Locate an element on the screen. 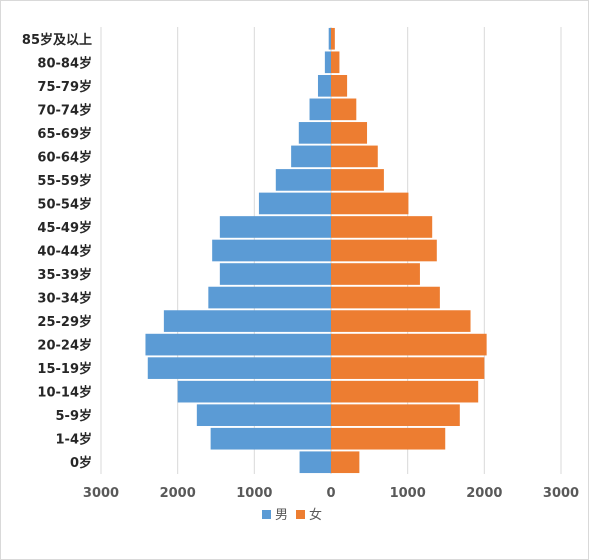  category-label-13: 20-24岁 is located at coordinates (64, 346).